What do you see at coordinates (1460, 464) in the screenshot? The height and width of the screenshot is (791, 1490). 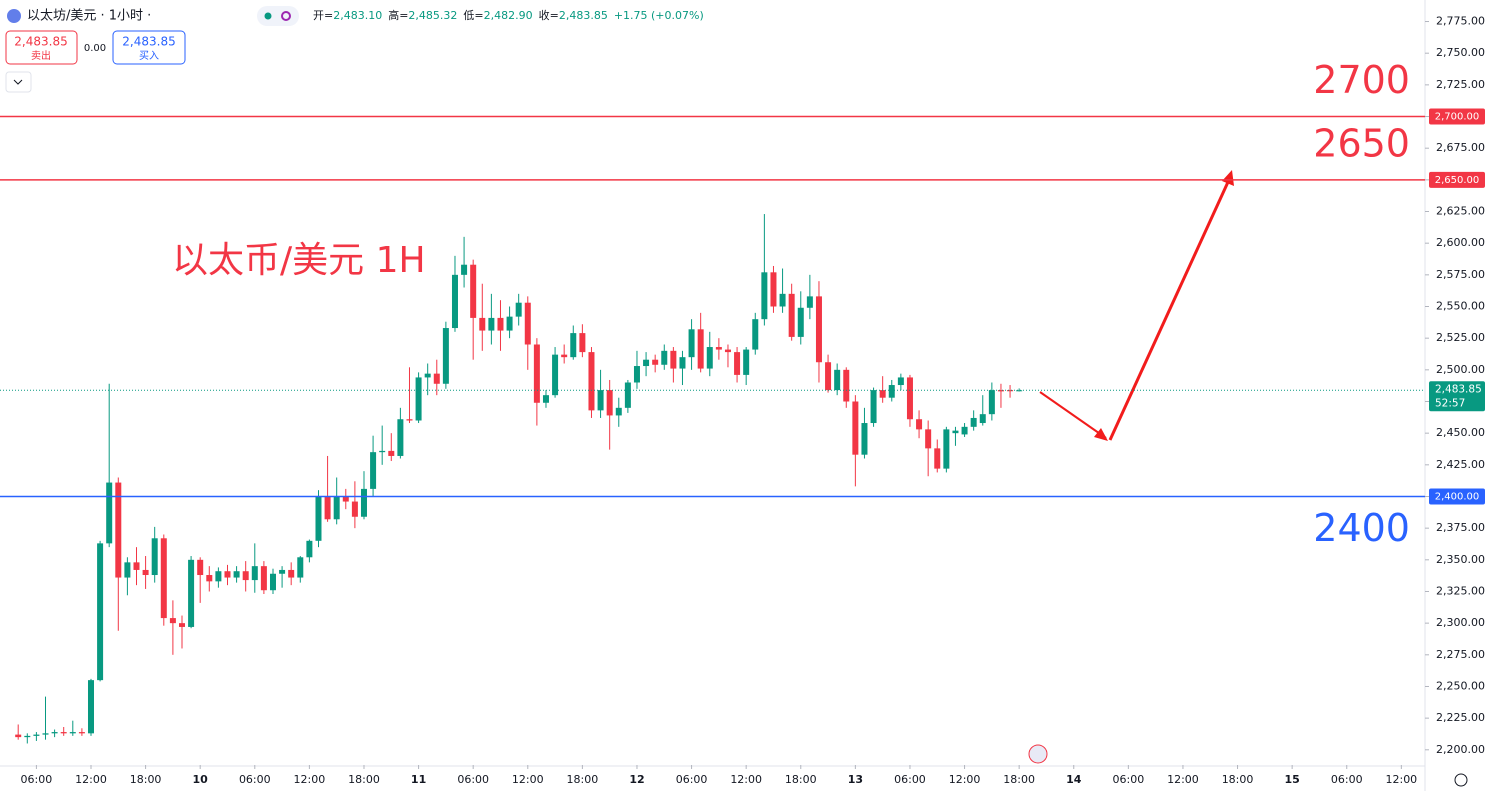 I see `y-tick-label: 2,425.00` at bounding box center [1460, 464].